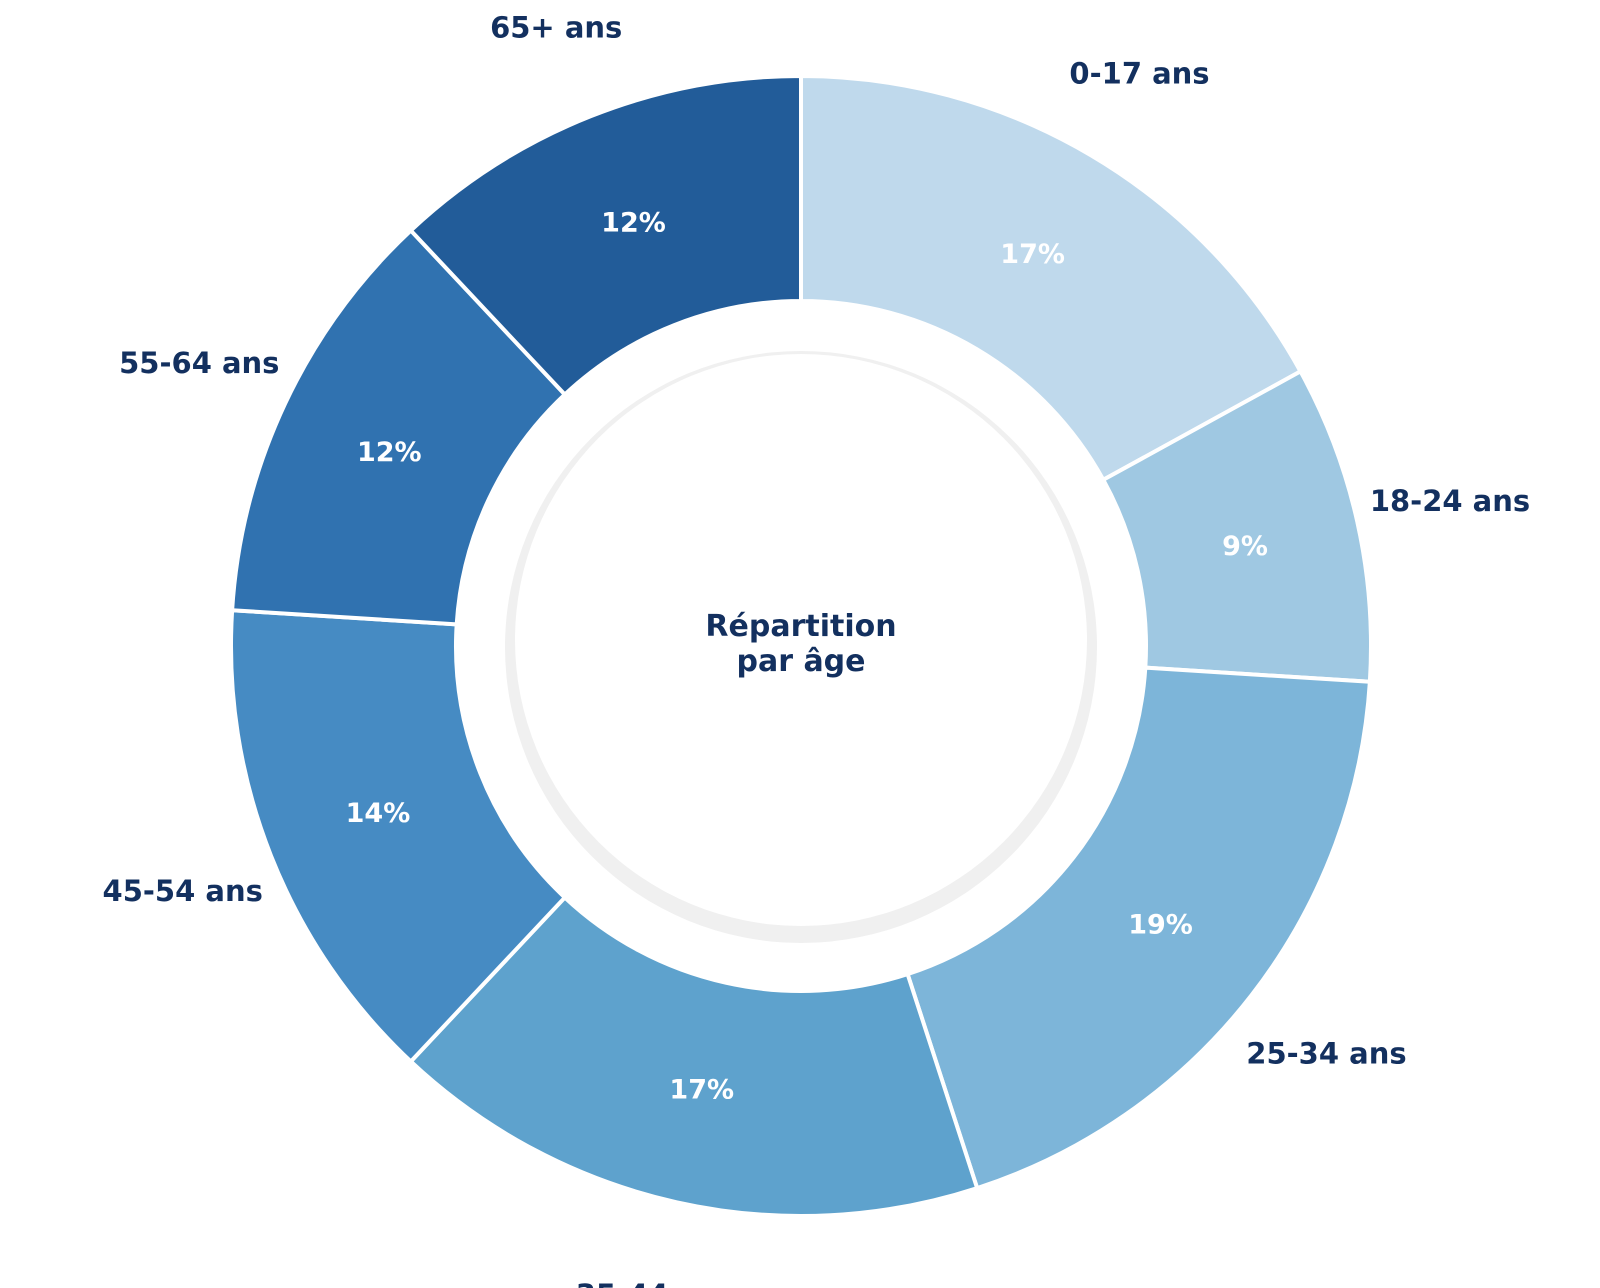 The height and width of the screenshot is (1288, 1600). Describe the element at coordinates (1326, 1054) in the screenshot. I see `category-label-25-34-ans: 25-34 ans` at that location.